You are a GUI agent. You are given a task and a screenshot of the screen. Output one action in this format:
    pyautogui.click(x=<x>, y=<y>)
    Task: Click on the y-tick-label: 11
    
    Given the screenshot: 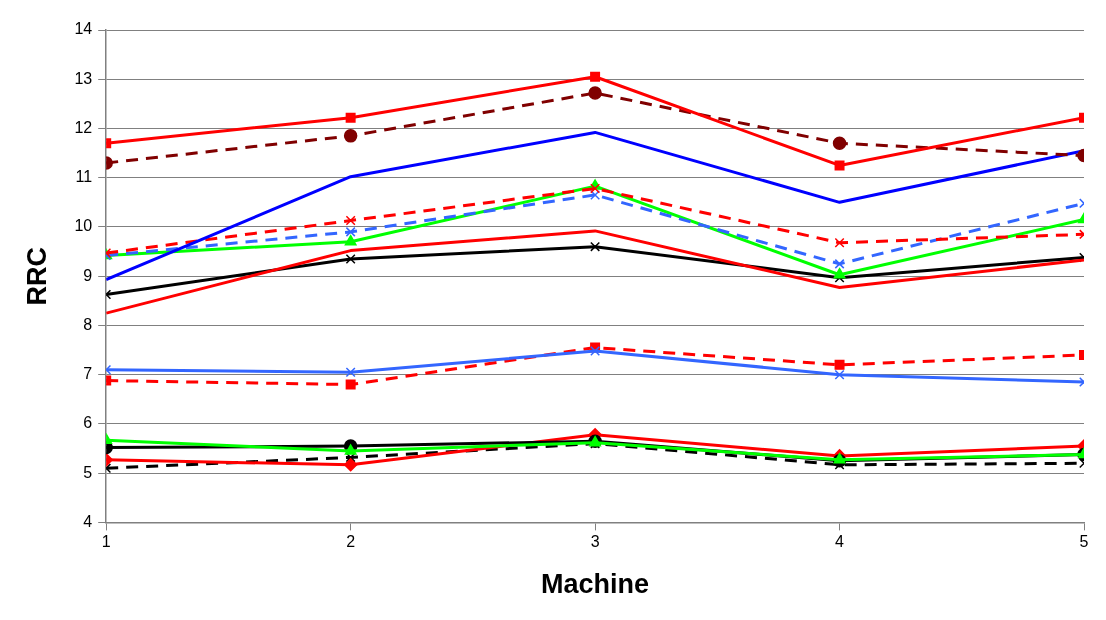 What is the action you would take?
    pyautogui.click(x=84, y=177)
    